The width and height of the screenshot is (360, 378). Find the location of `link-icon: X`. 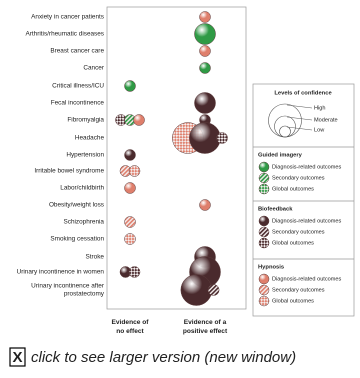

link-icon: X is located at coordinates (17, 357).